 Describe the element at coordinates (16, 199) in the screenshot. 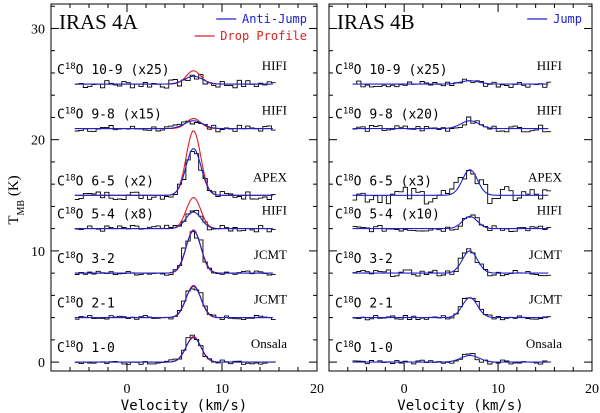

I see `y-axis-label: TMB (K)` at that location.